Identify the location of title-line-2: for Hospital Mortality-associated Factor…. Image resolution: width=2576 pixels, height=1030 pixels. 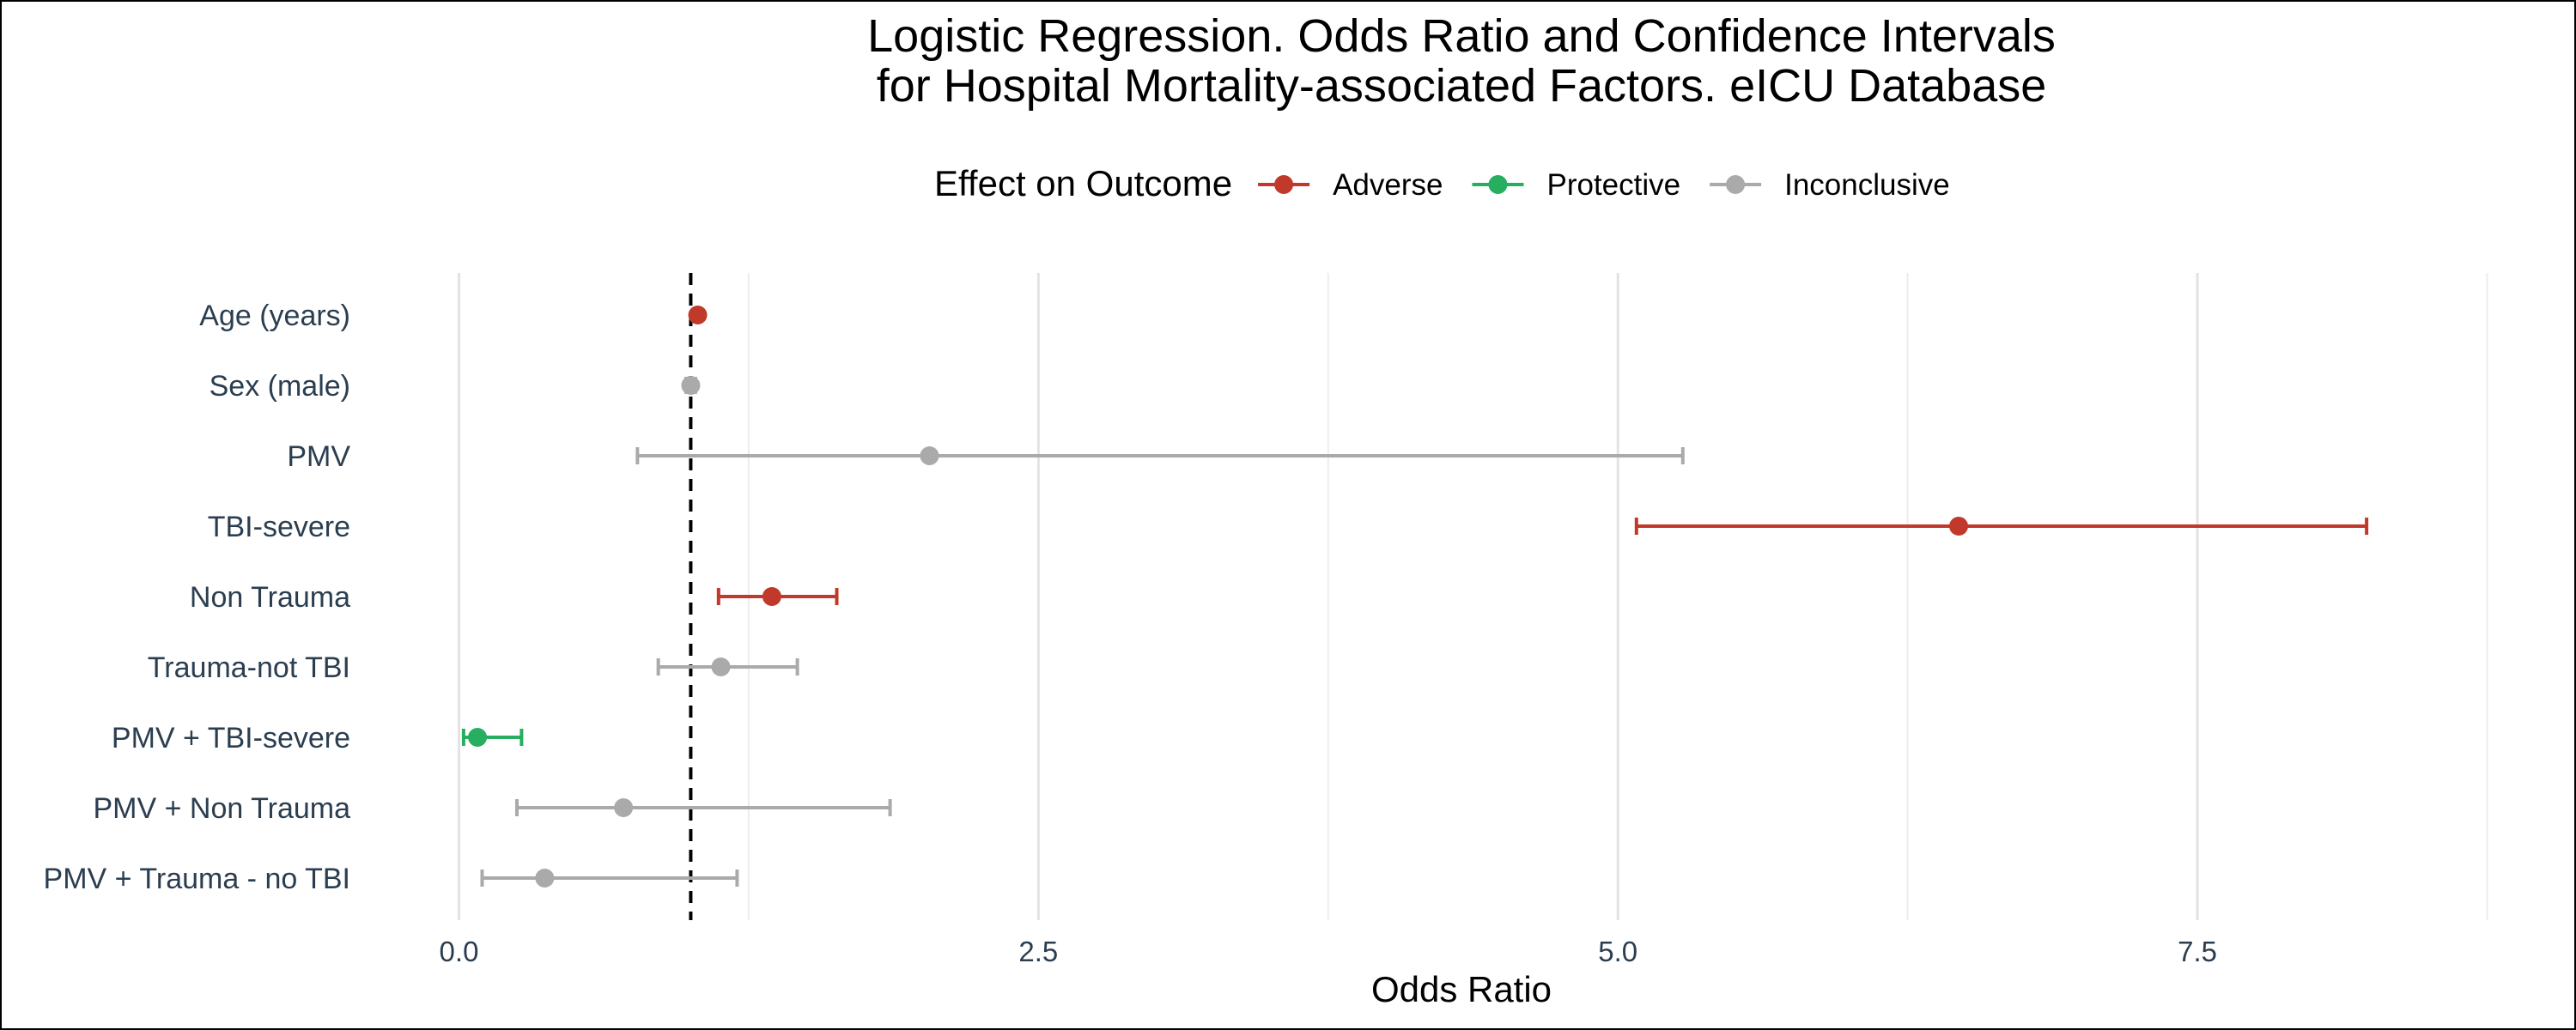
(1462, 86).